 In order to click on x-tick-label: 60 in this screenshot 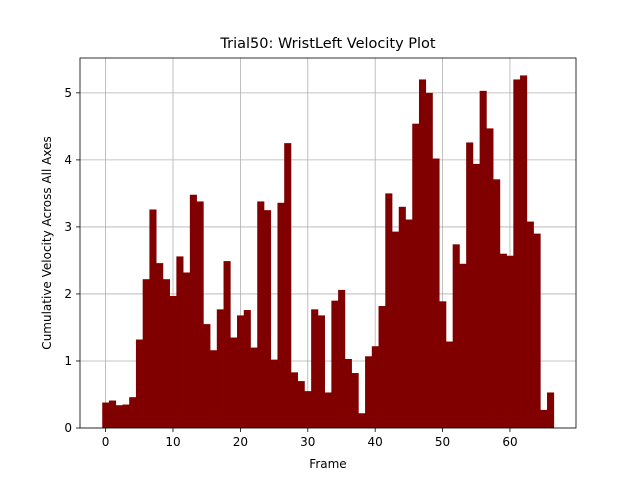, I will do `click(509, 442)`.